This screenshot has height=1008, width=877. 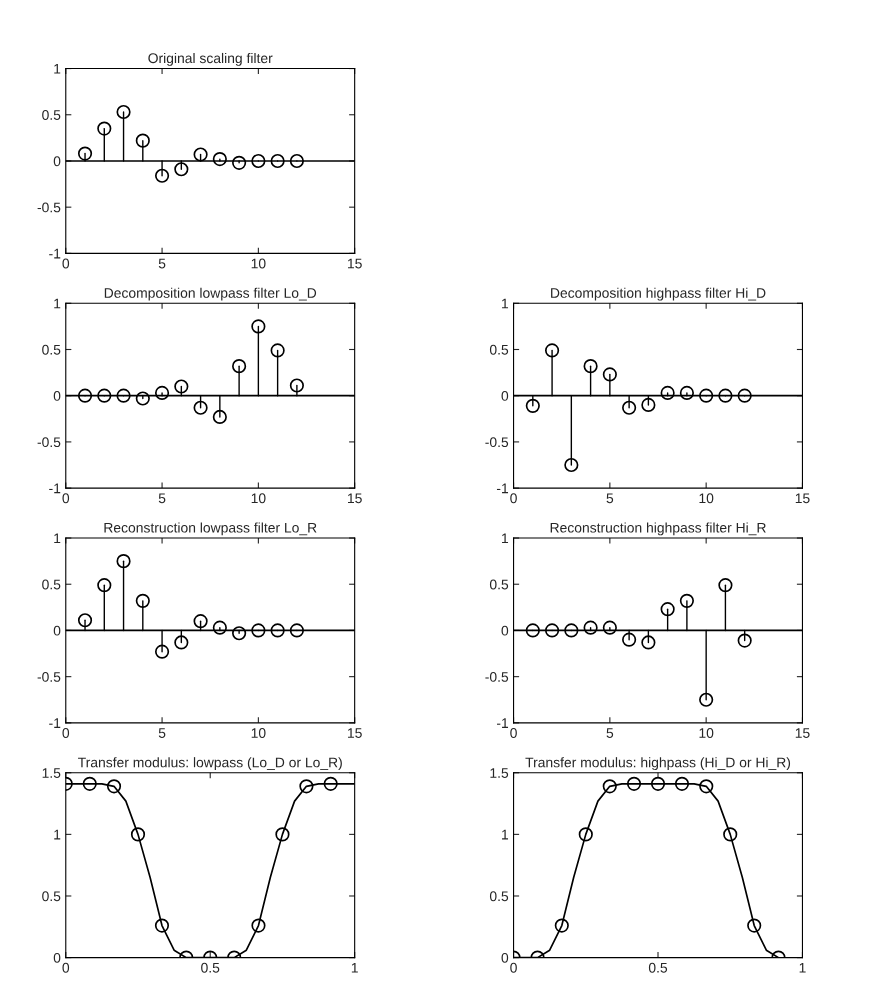 What do you see at coordinates (49, 676) in the screenshot?
I see `y-tick-label: -0.5` at bounding box center [49, 676].